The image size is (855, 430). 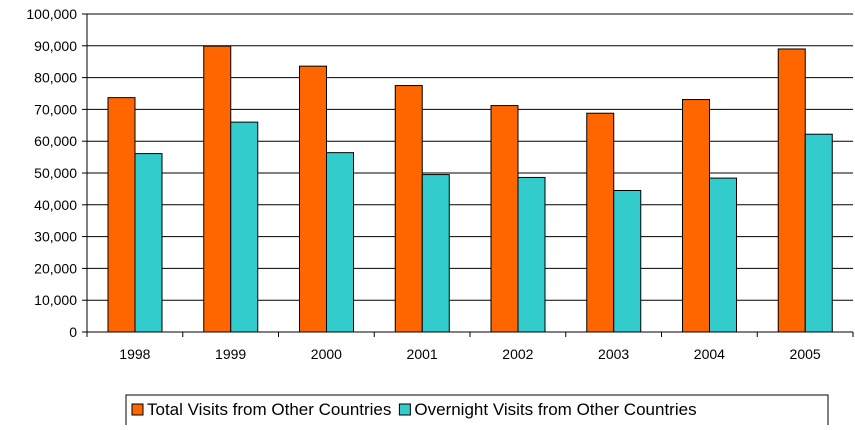 What do you see at coordinates (55, 300) in the screenshot?
I see `y-tick-label: 10,000` at bounding box center [55, 300].